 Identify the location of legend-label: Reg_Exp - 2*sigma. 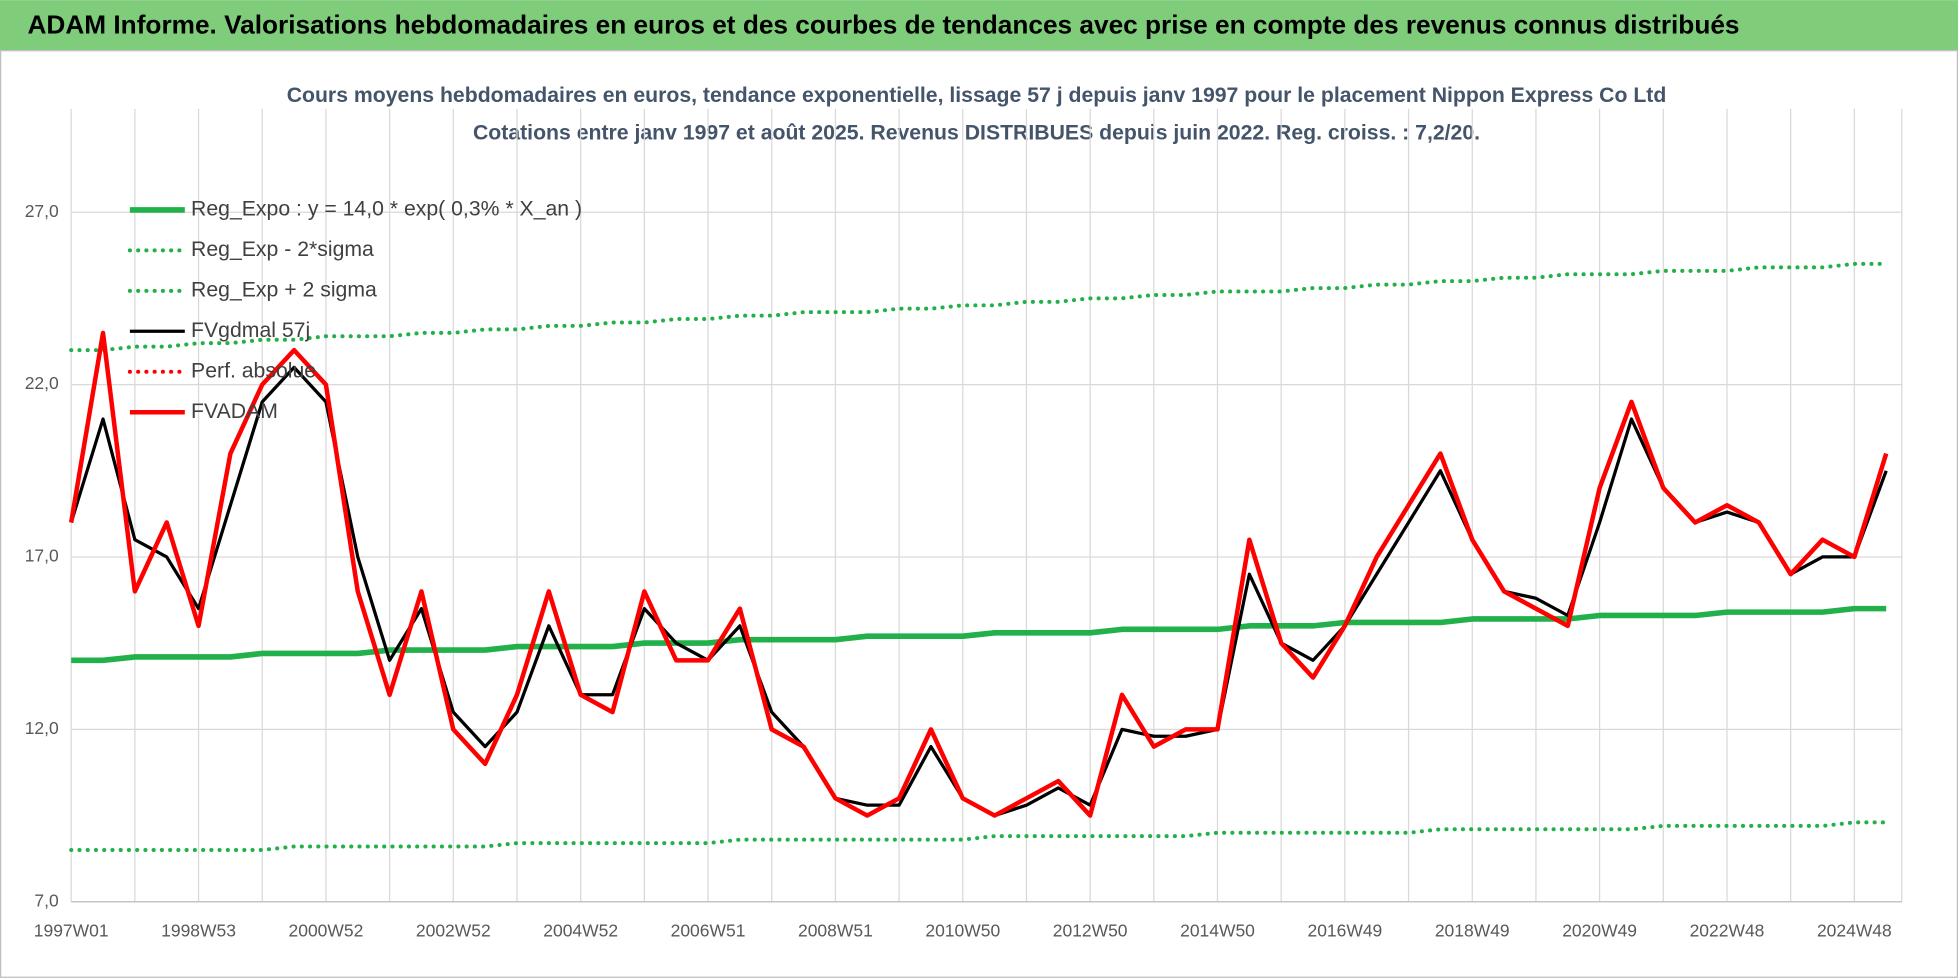
(282, 249).